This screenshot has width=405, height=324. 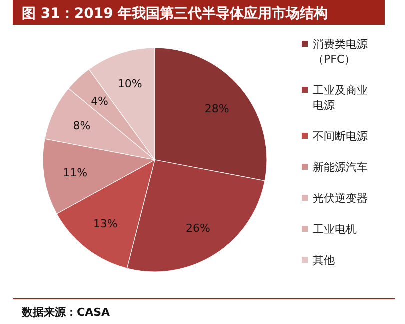 What do you see at coordinates (66, 312) in the screenshot?
I see `source-note: 数据来源：CASA` at bounding box center [66, 312].